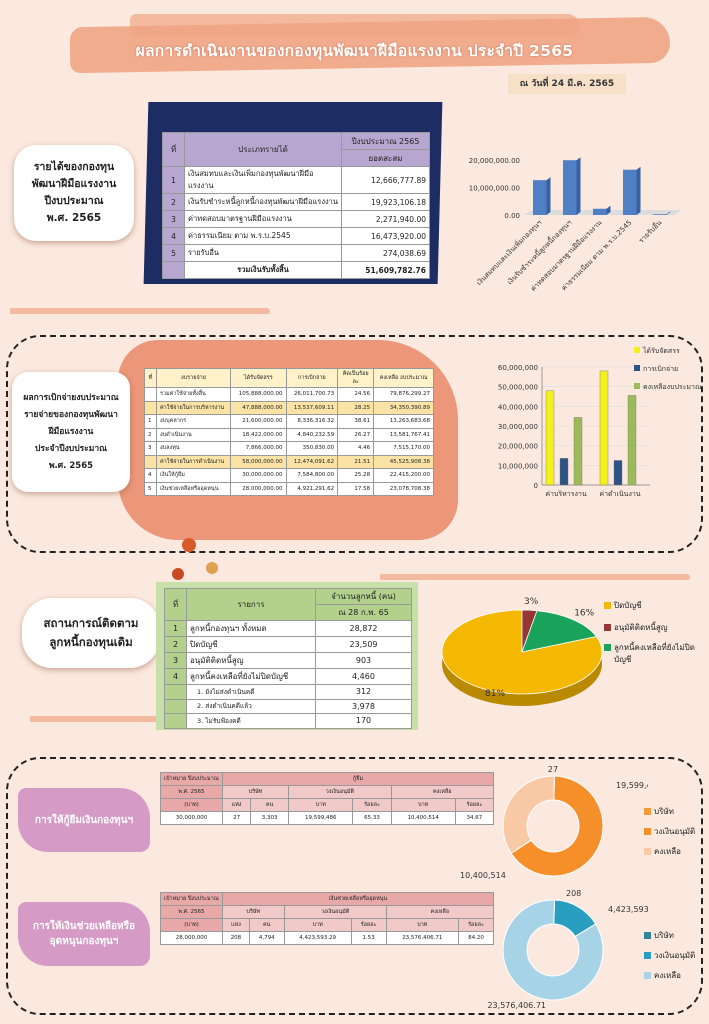  Describe the element at coordinates (363, 660) in the screenshot. I see `row-value: 903` at that location.